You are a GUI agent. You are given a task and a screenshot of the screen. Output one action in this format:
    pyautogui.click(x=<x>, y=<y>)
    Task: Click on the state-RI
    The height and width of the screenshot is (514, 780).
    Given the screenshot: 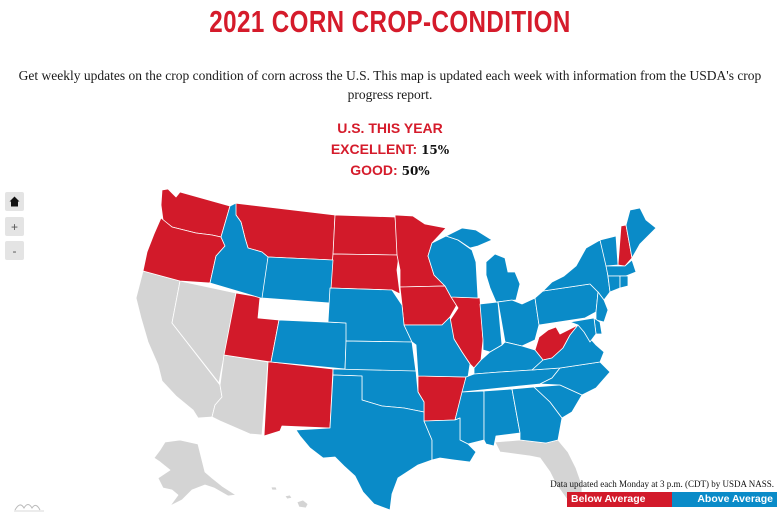 What is the action you would take?
    pyautogui.click(x=624, y=282)
    